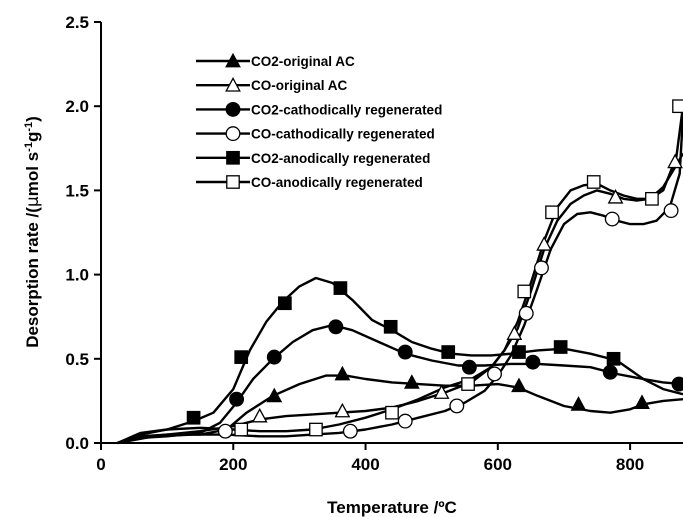 The width and height of the screenshot is (683, 517). I want to click on y-tick-label: 2.5, so click(77, 22).